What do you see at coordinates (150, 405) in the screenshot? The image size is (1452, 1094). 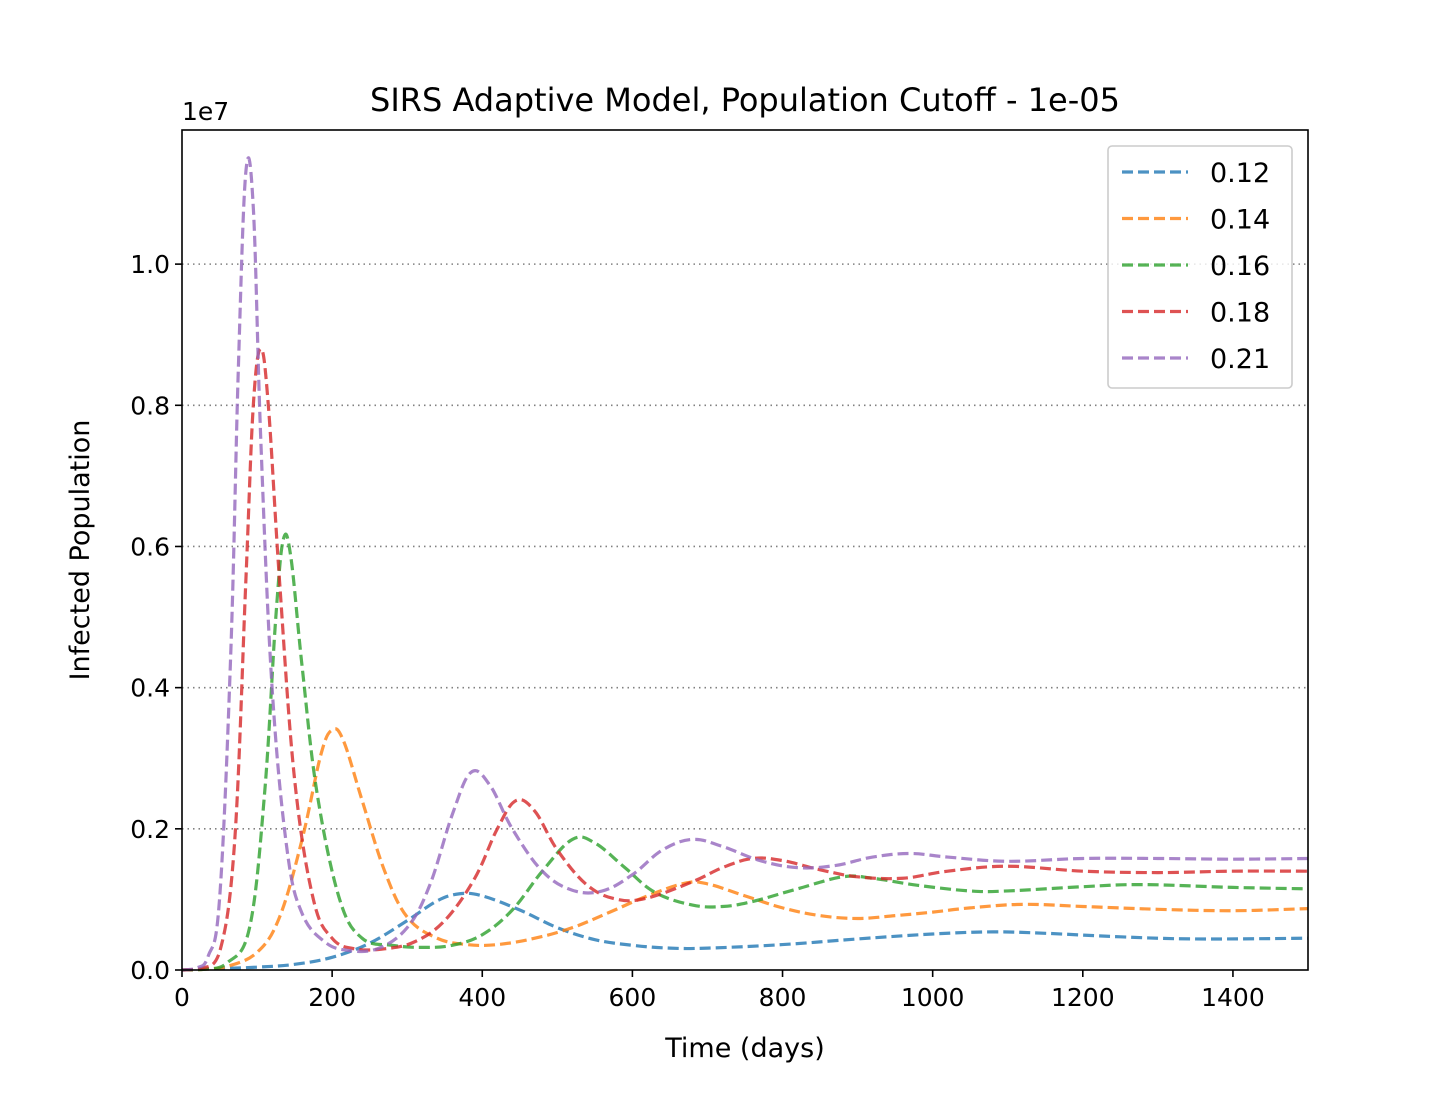 I see `y-tick-label: 0.8` at bounding box center [150, 405].